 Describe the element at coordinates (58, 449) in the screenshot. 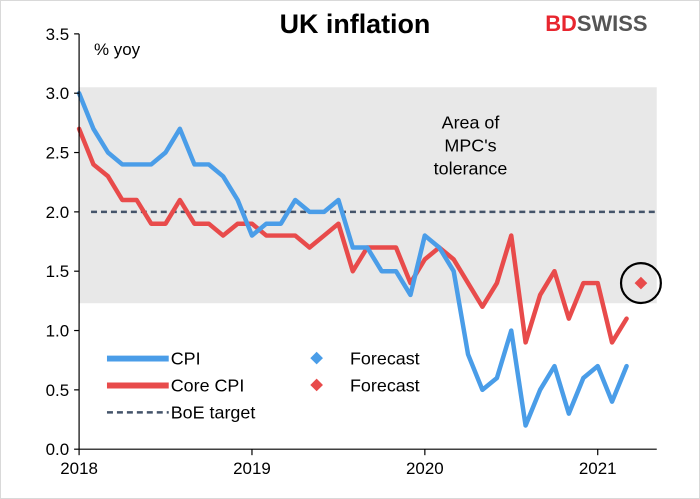

I see `y-tick-label: 0.0` at that location.